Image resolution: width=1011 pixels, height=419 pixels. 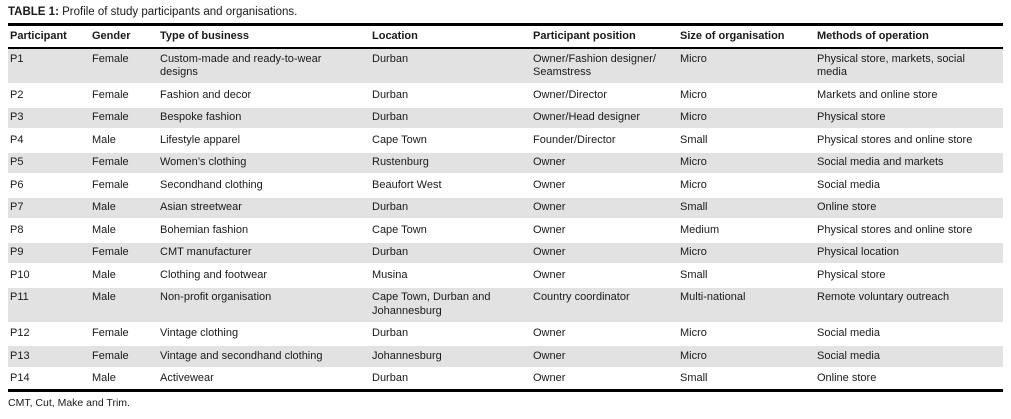 What do you see at coordinates (49, 305) in the screenshot?
I see `table-cell: P11` at bounding box center [49, 305].